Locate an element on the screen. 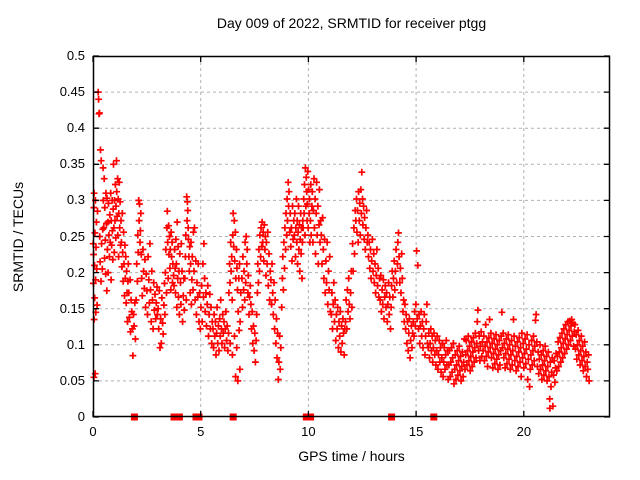 This screenshot has height=480, width=640. x-tick-label: 0 is located at coordinates (93, 431).